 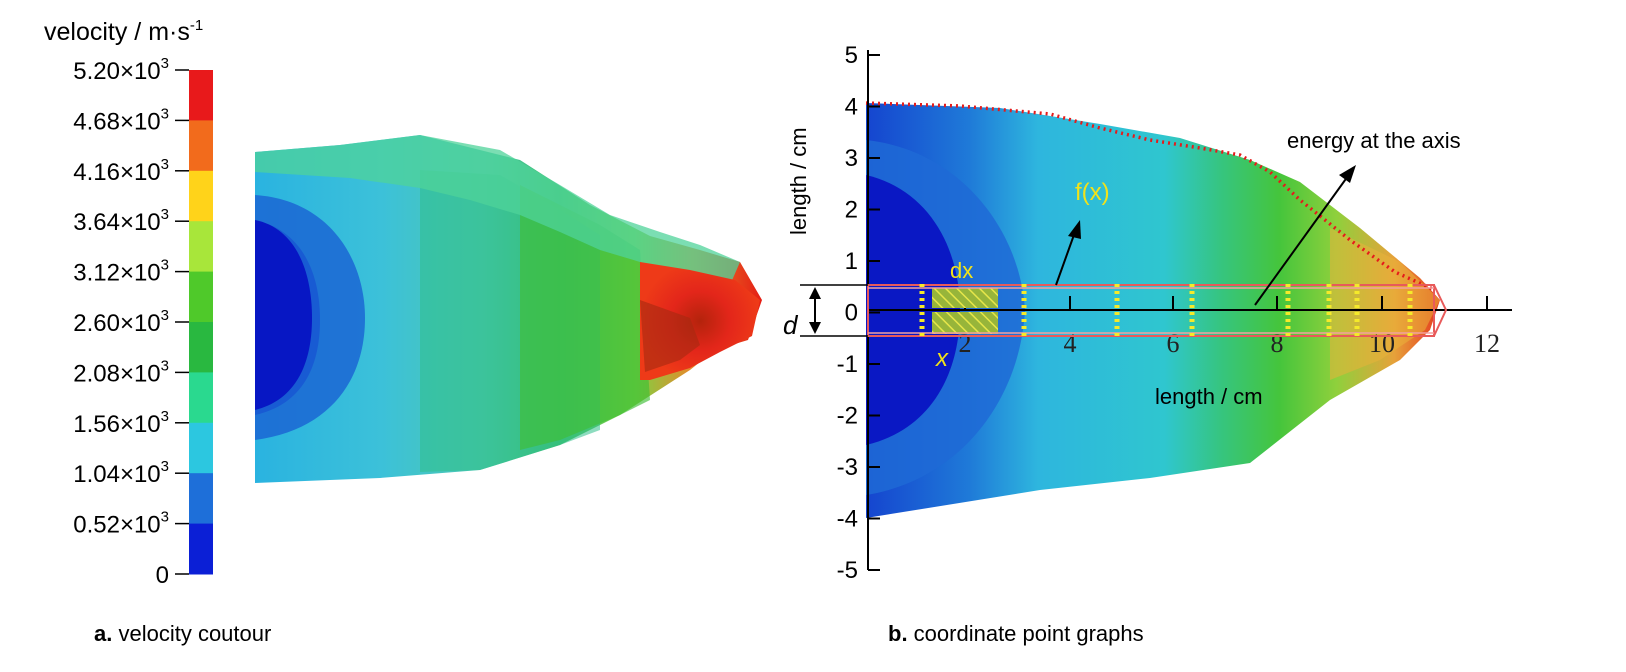 What do you see at coordinates (123, 31) in the screenshot?
I see `colorbar-title: velocity / m·s-1` at bounding box center [123, 31].